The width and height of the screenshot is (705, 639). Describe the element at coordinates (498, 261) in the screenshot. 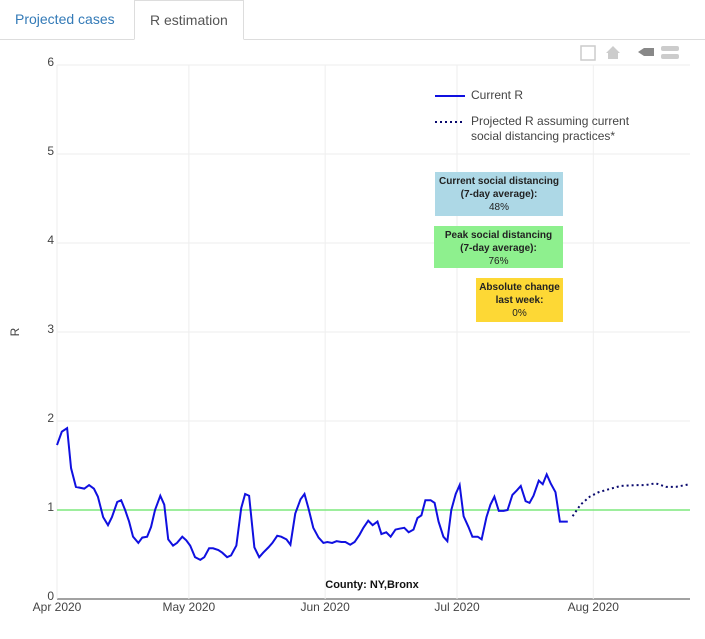

I see `annotation-text: 76%` at that location.